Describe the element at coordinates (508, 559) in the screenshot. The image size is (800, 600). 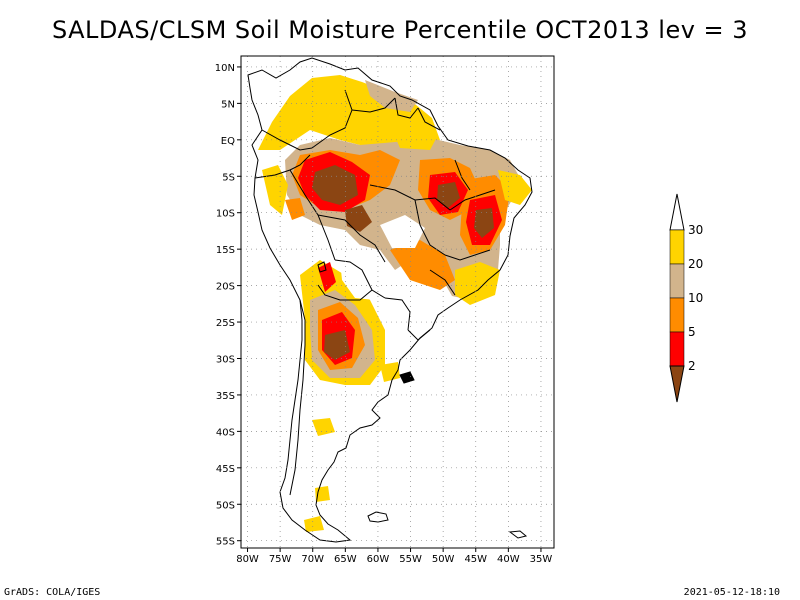
I see `lon-tick-label: 40W` at that location.